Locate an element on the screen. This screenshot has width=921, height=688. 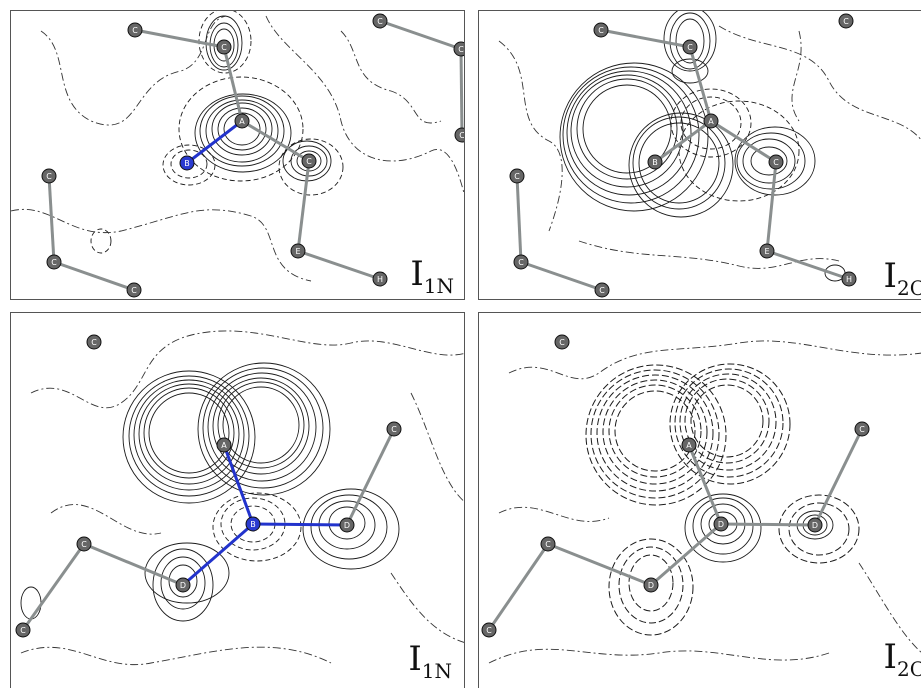
atom-A: A is located at coordinates (711, 121).